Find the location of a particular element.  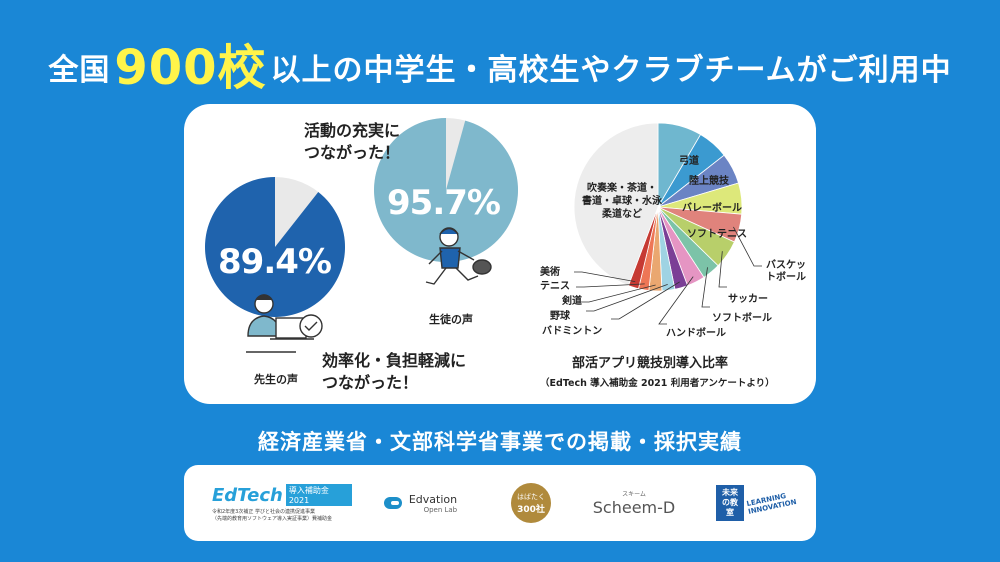

headline: 全国900校 以上の中学生・高校生やクラブチームがご利用中 is located at coordinates (500, 63).